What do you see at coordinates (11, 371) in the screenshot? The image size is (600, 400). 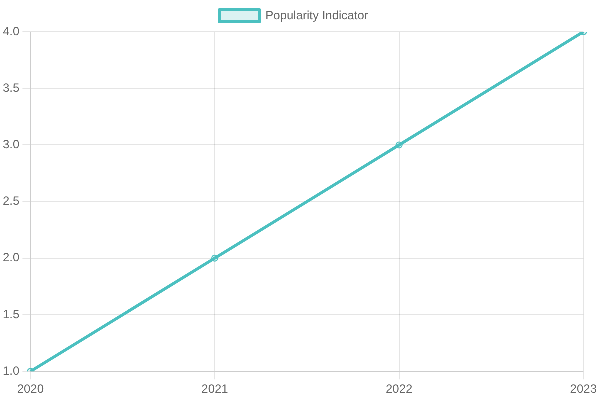 I see `y-tick-label: 1.0` at bounding box center [11, 371].